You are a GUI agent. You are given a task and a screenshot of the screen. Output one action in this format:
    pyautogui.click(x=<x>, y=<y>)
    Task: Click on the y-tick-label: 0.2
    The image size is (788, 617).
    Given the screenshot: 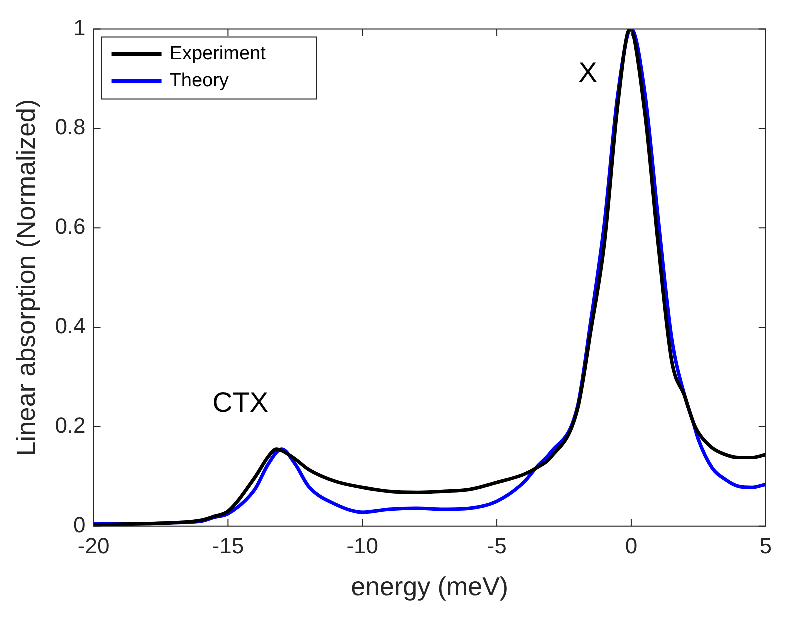 What is the action you would take?
    pyautogui.click(x=70, y=425)
    